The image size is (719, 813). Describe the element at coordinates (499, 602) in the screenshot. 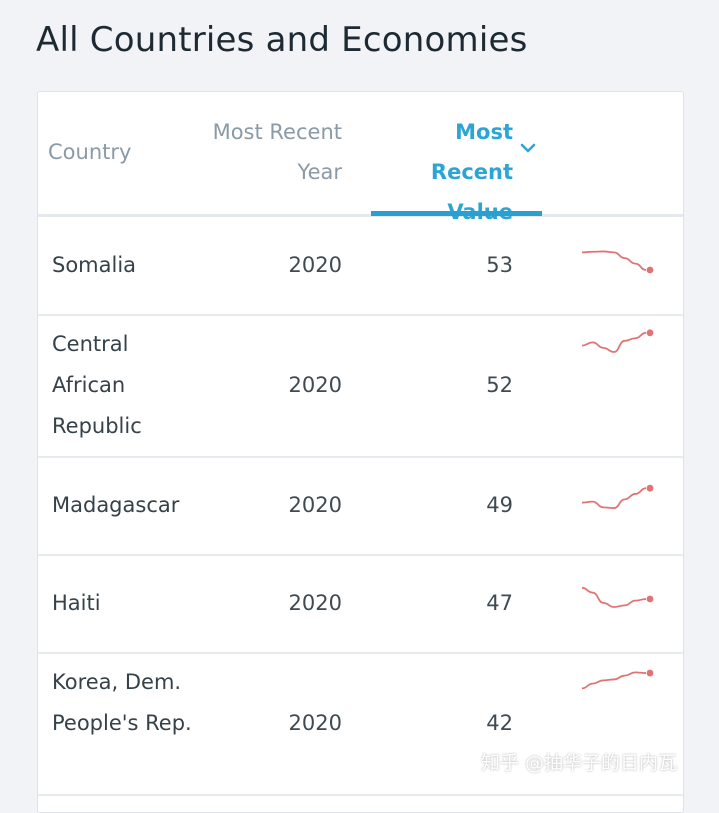

I see `cell-value: 47` at that location.